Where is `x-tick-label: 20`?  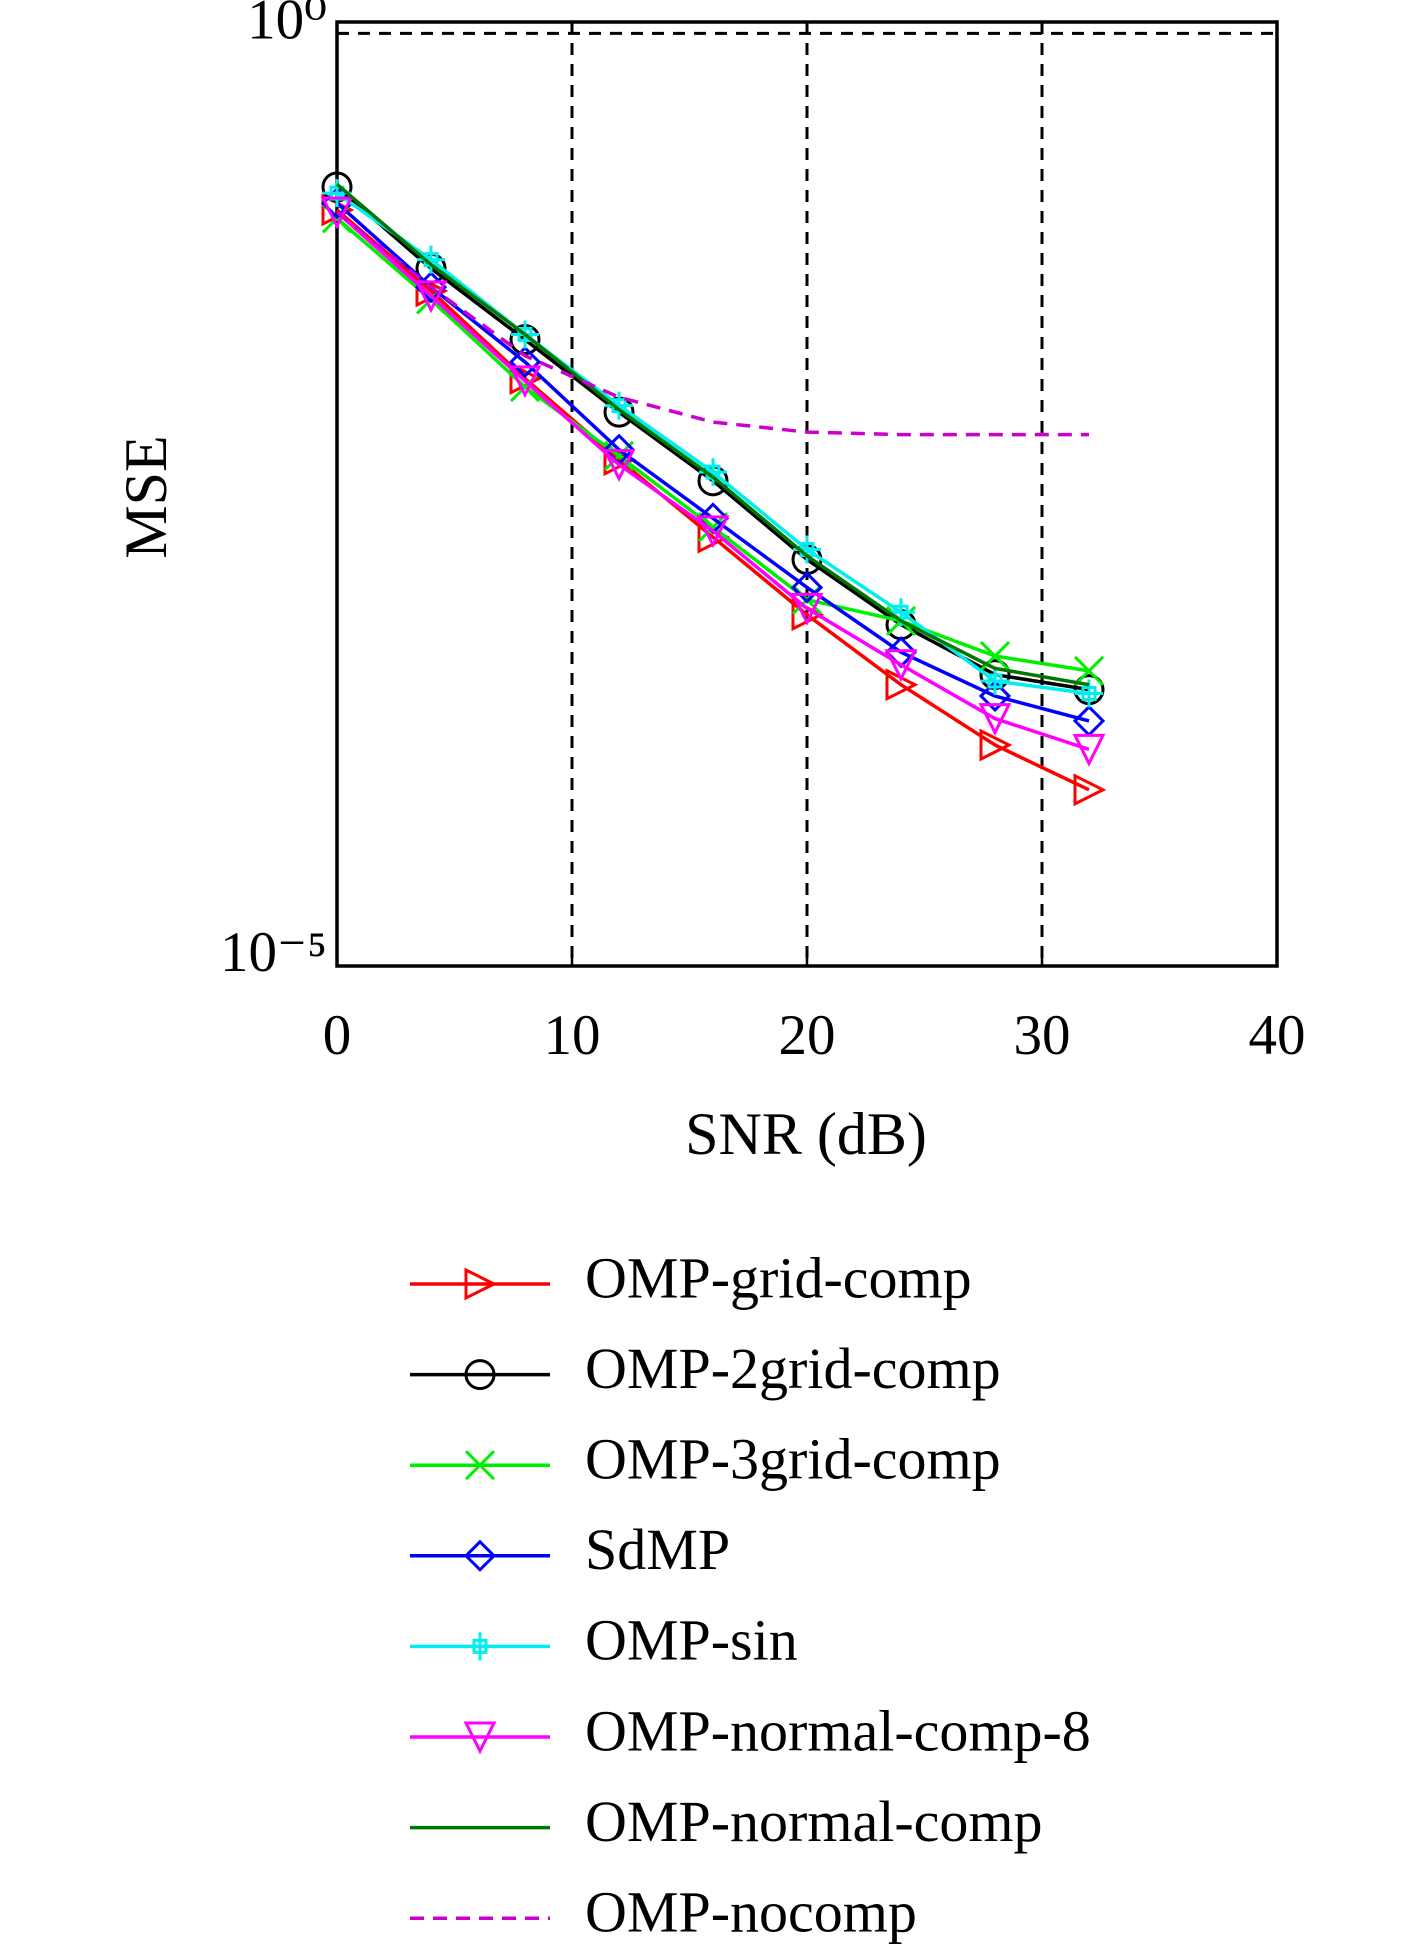 x-tick-label: 20 is located at coordinates (807, 1035).